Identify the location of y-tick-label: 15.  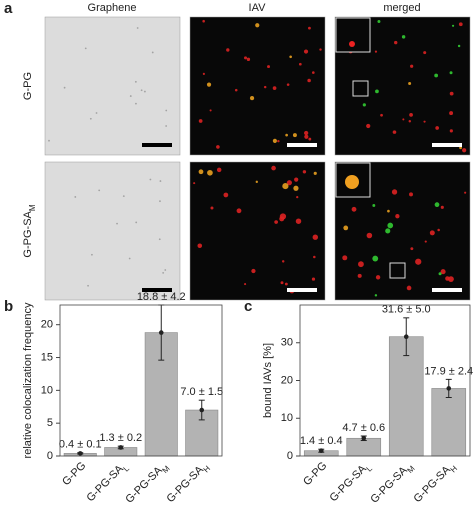
(47, 357).